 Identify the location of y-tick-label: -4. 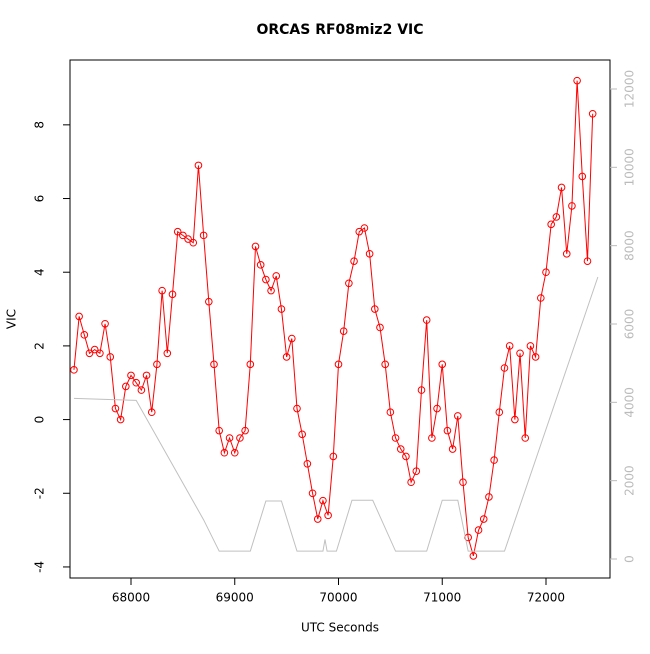
(40, 567).